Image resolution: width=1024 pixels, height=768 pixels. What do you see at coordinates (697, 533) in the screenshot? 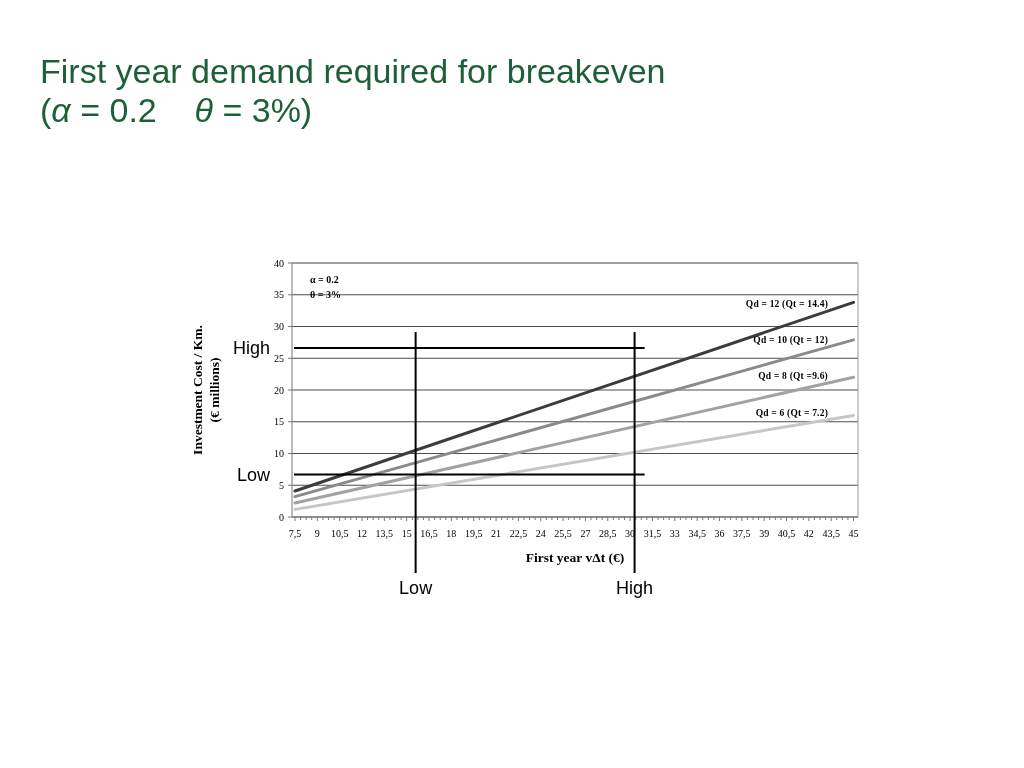
I see `x-tick-label: 34,5` at bounding box center [697, 533].